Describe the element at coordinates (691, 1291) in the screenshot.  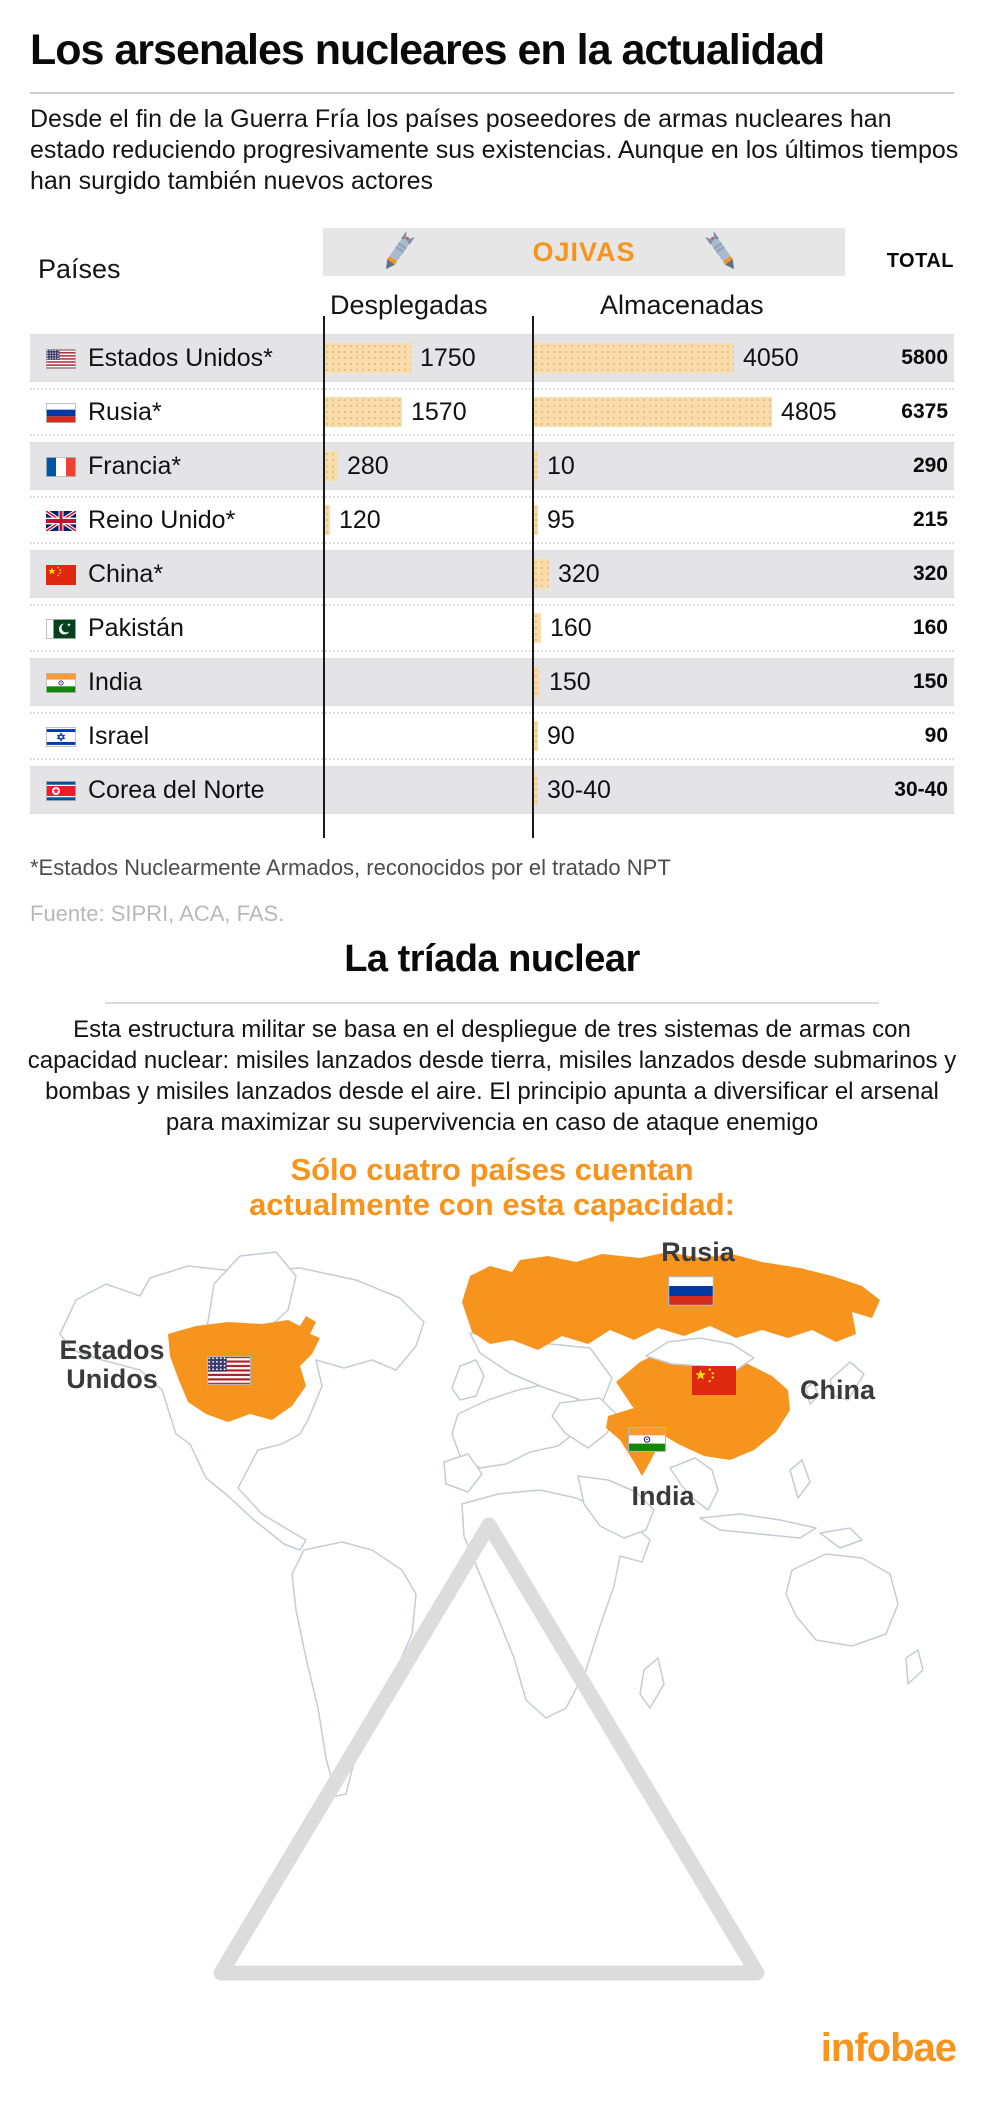
I see `russia-flag-icon` at that location.